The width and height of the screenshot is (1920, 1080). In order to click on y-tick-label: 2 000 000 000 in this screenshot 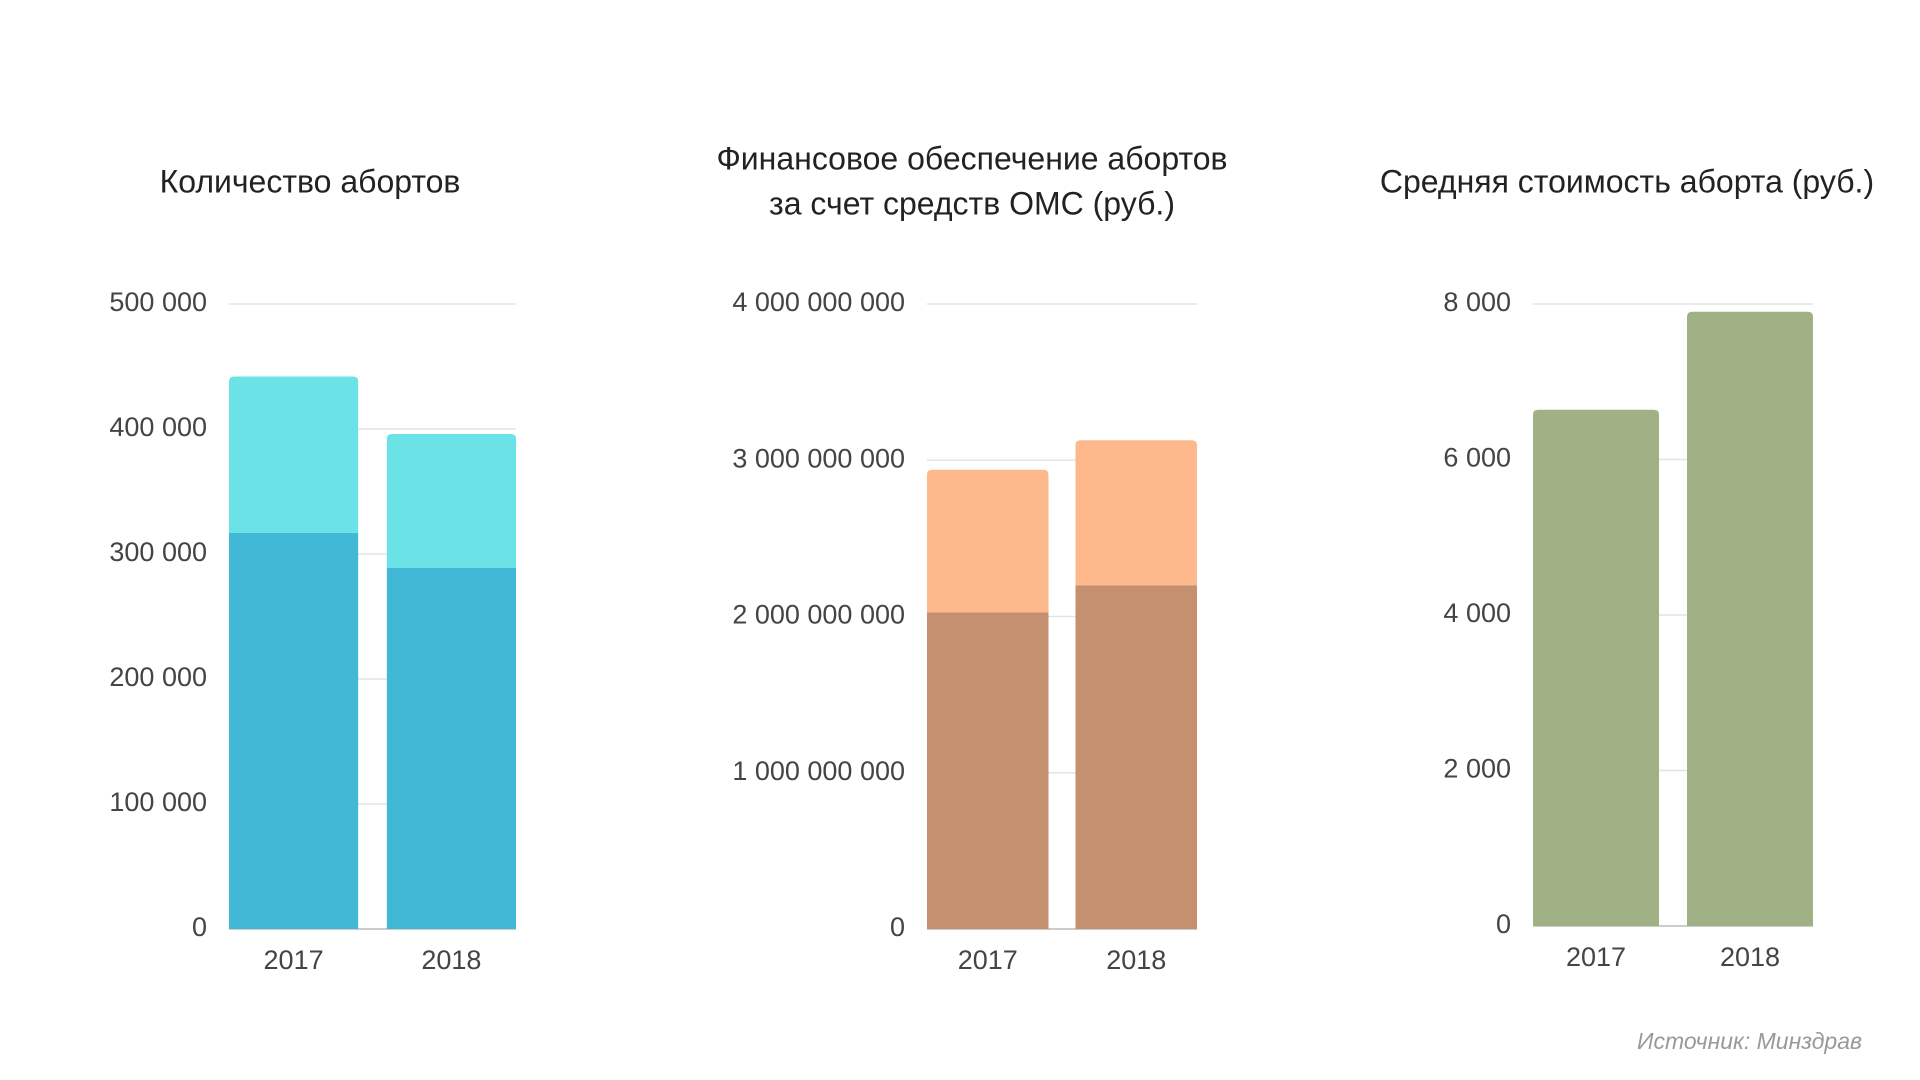, I will do `click(818, 615)`.